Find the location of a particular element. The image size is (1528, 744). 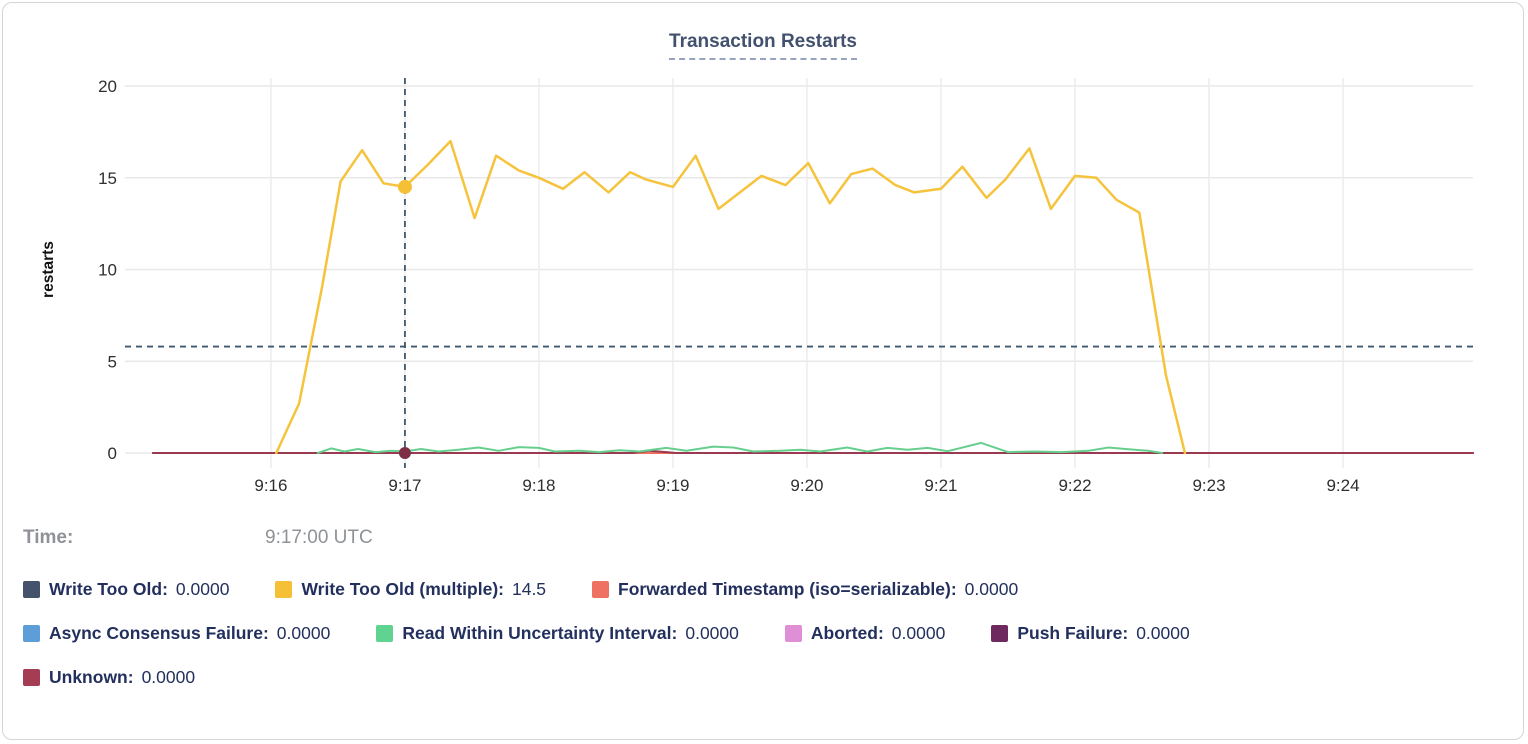

chart-title: Transaction Restarts is located at coordinates (763, 45).